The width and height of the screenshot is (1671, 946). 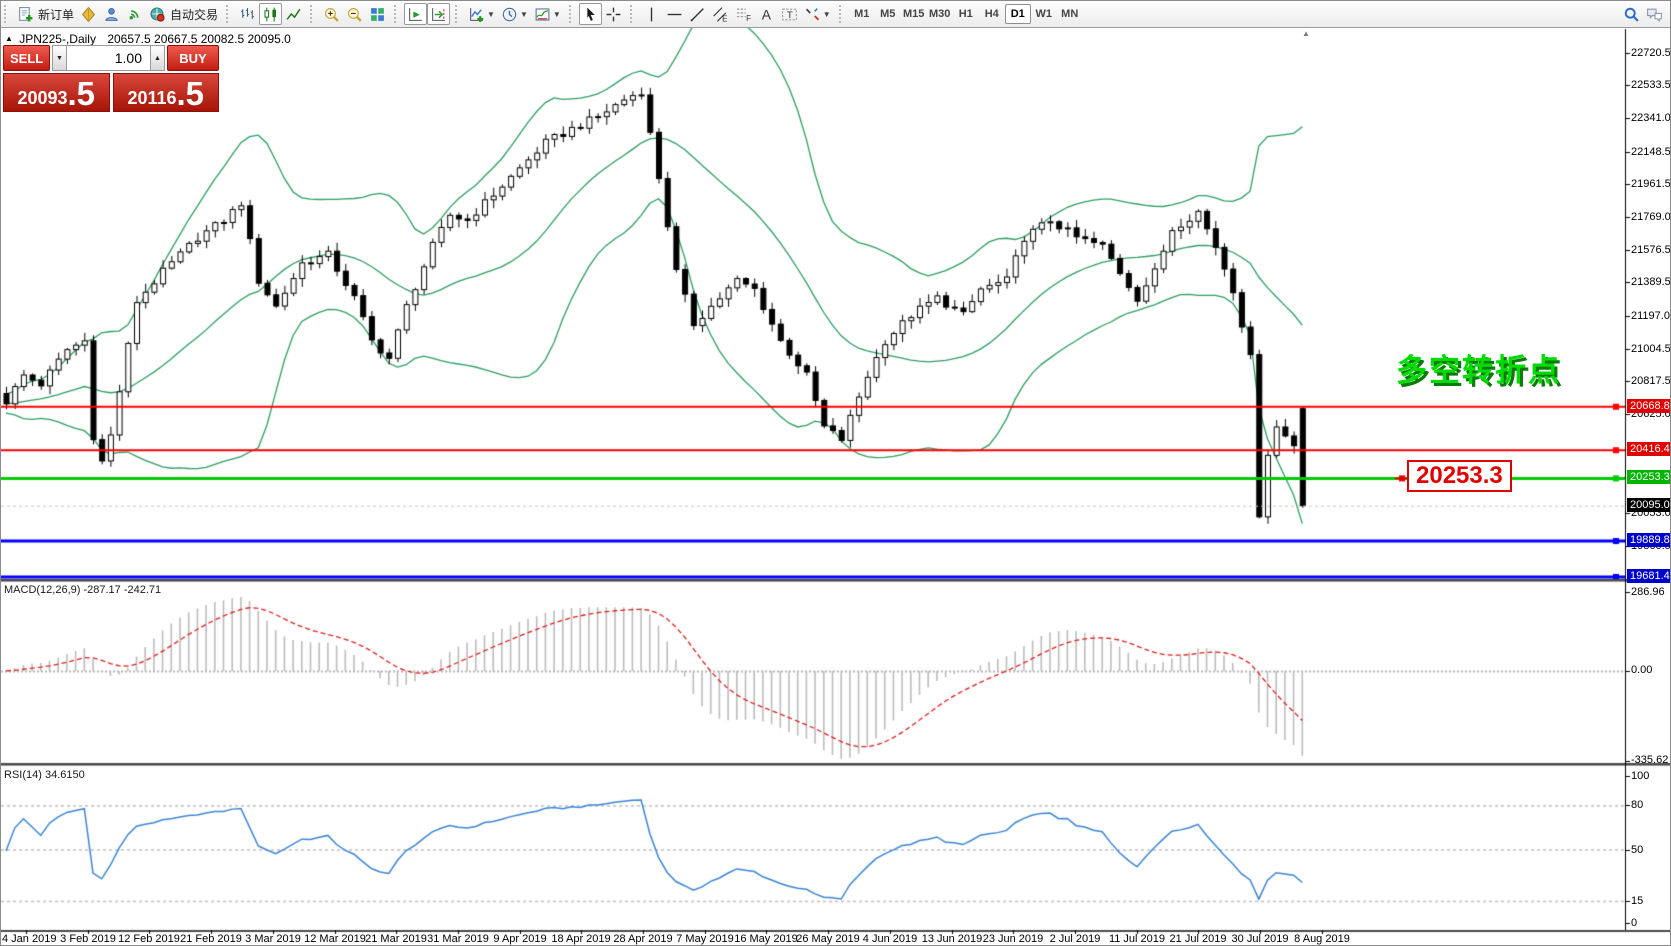 What do you see at coordinates (9, 38) in the screenshot?
I see `one-click-collapse-icon: ▲` at bounding box center [9, 38].